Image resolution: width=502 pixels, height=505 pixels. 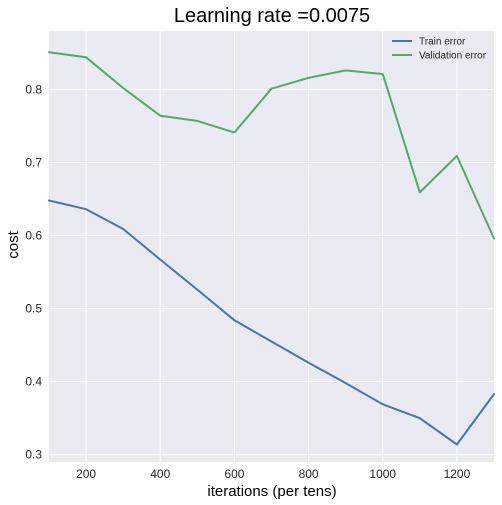 What do you see at coordinates (439, 49) in the screenshot?
I see `legend: Train error Validation error` at bounding box center [439, 49].